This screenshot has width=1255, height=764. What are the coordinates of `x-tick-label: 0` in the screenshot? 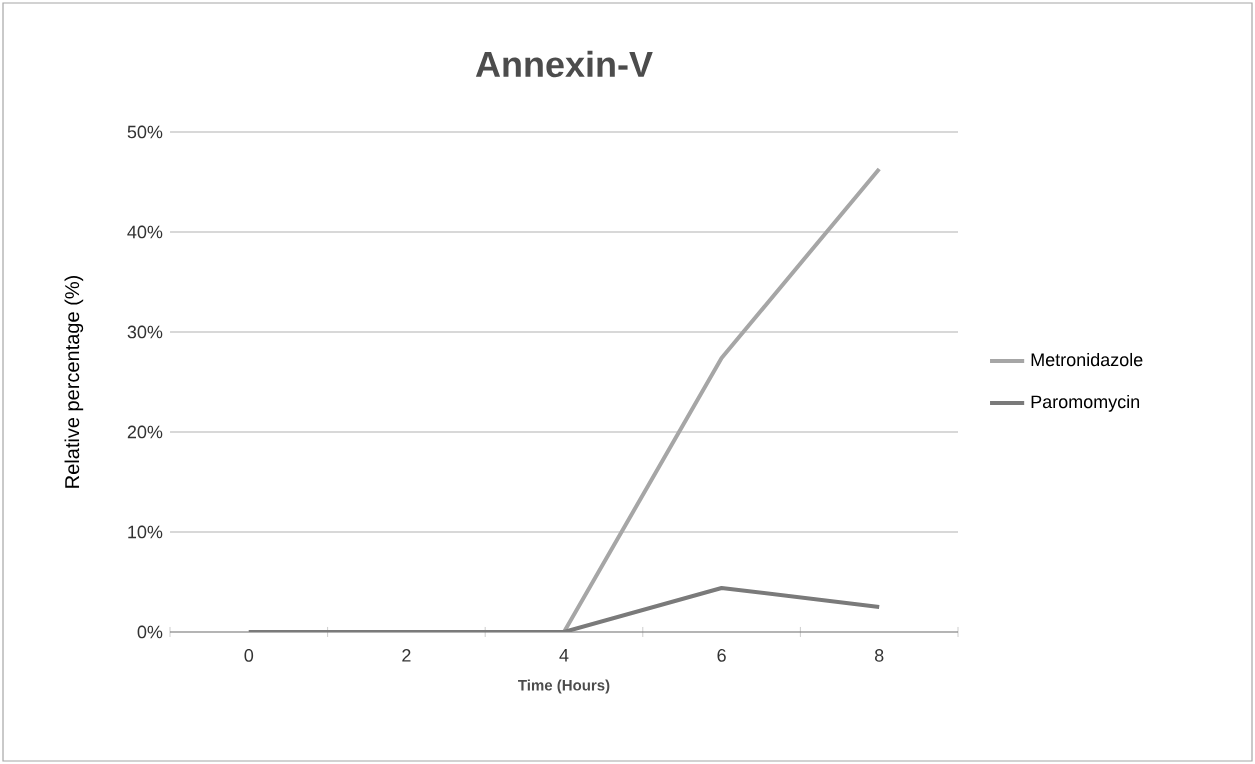 It's located at (249, 655).